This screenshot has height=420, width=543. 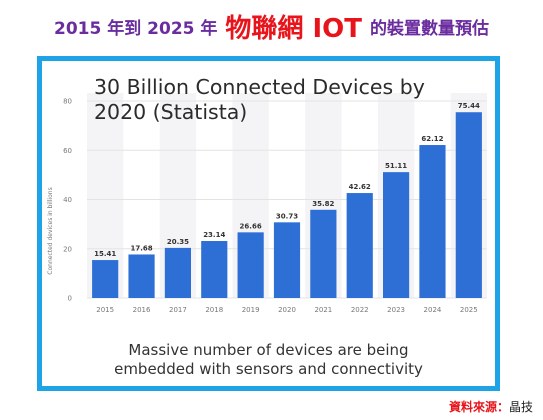 What do you see at coordinates (287, 216) in the screenshot?
I see `bar-value-label: 30.73` at bounding box center [287, 216].